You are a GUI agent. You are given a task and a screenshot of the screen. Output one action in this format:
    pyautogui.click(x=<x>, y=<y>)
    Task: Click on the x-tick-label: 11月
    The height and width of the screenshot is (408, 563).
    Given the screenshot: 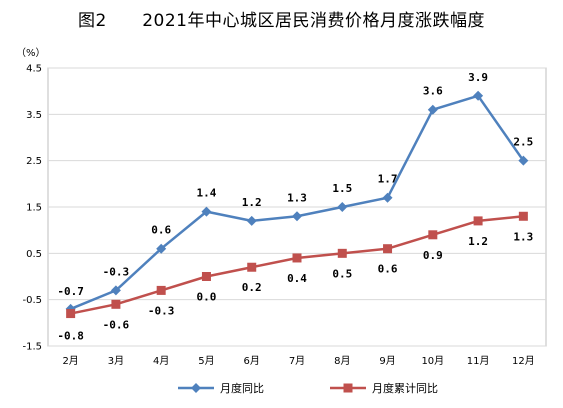 What is the action you would take?
    pyautogui.click(x=478, y=361)
    